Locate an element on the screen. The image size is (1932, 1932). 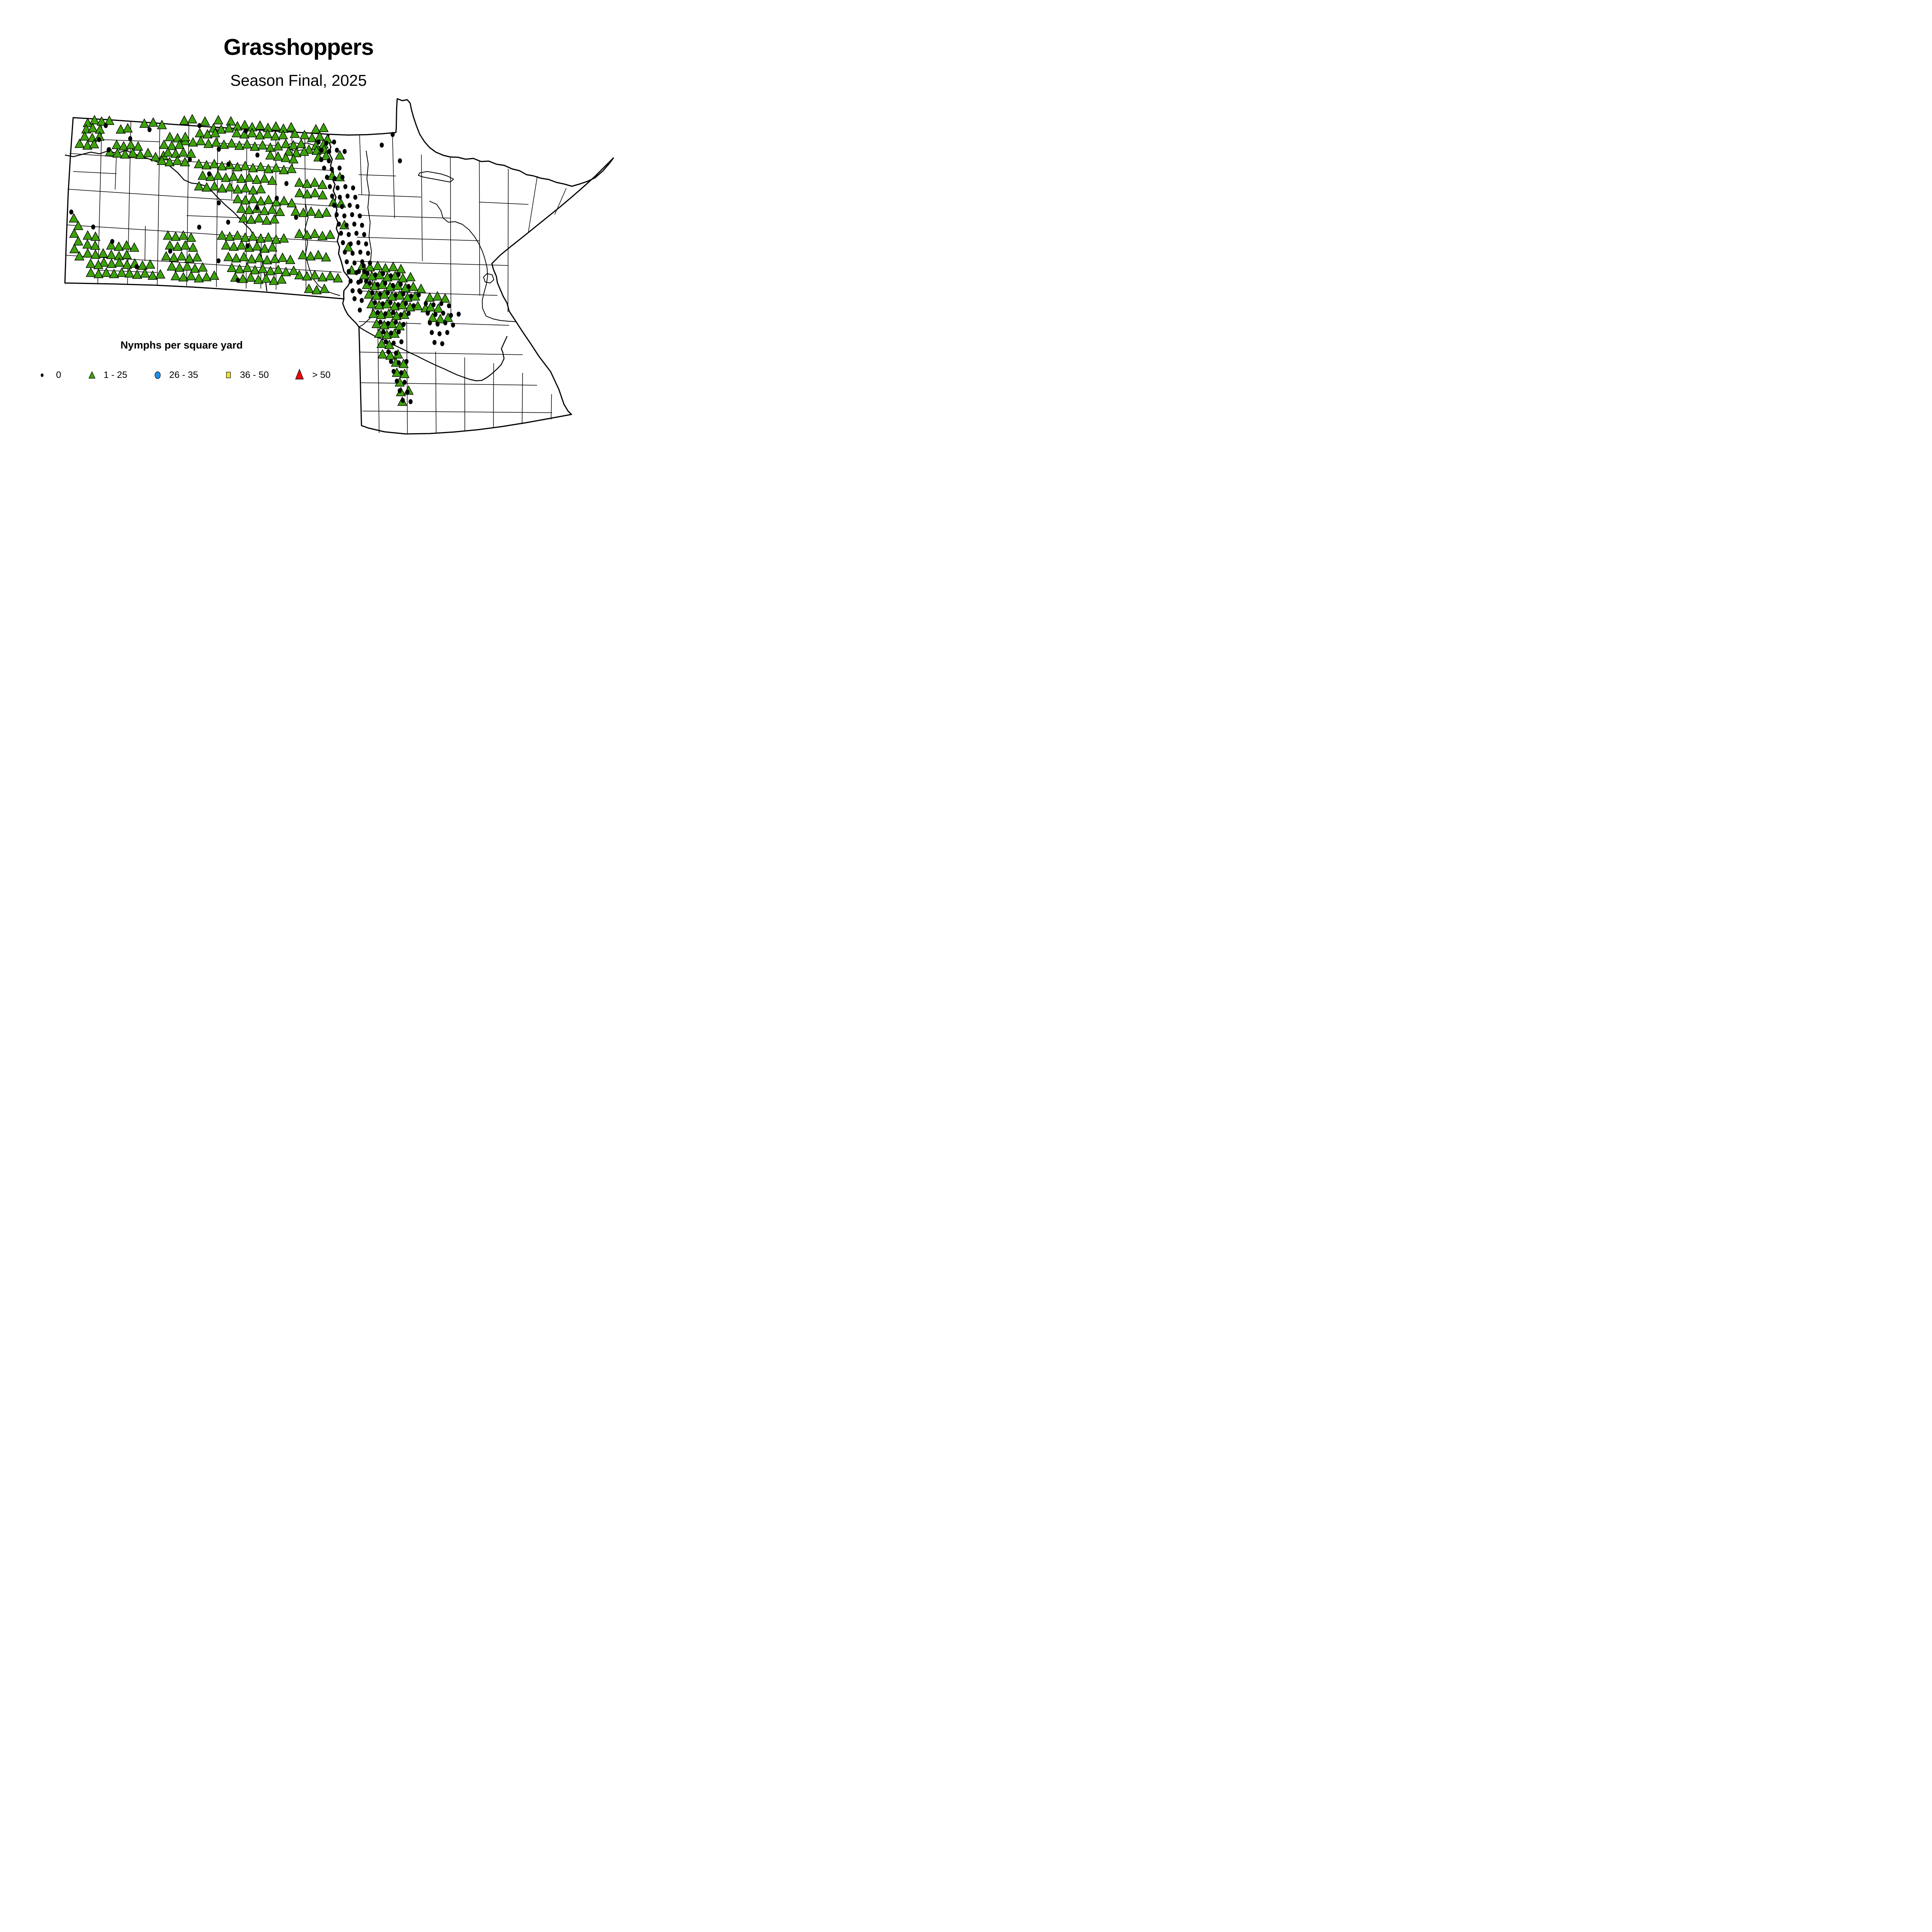
legend-item-zero: 0 is located at coordinates (49, 375).